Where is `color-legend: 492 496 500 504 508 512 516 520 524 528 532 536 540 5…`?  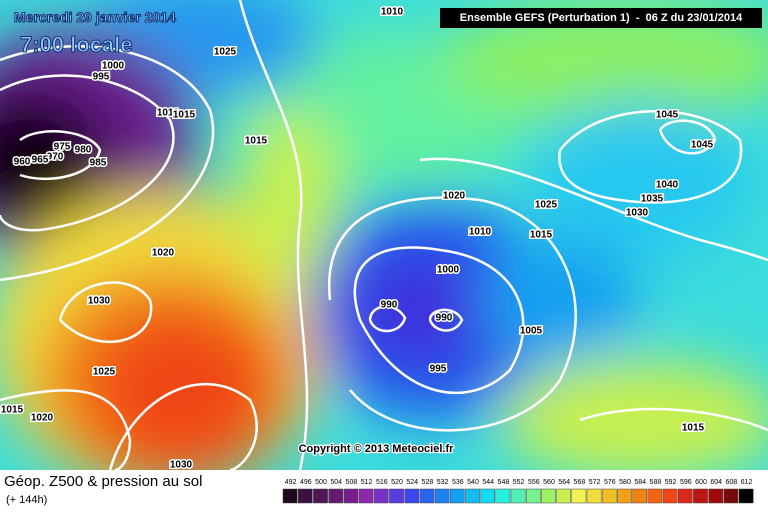
color-legend: 492 496 500 504 508 512 516 520 524 528 532 536 540 5… is located at coordinates (518, 491).